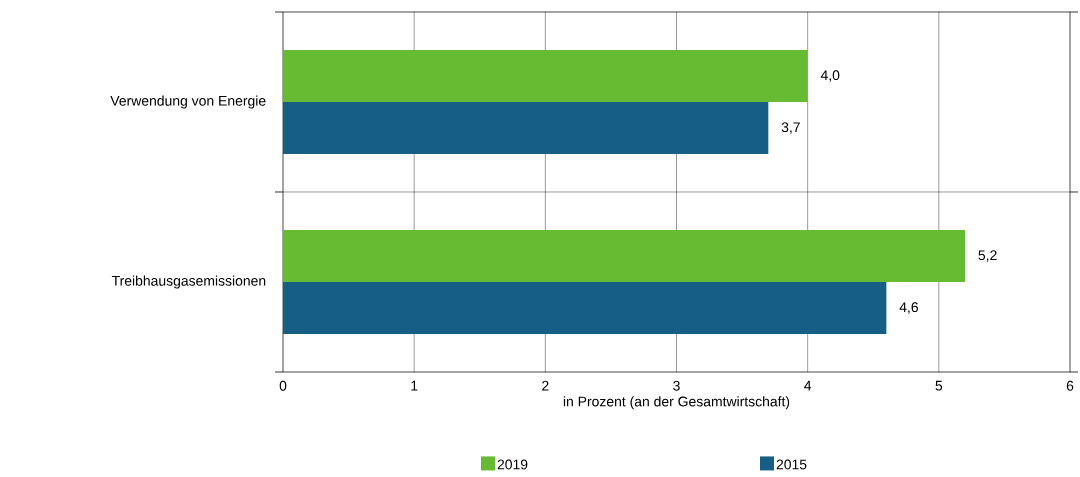 This screenshot has height=477, width=1080. What do you see at coordinates (676, 385) in the screenshot?
I see `x-tick-label: 3` at bounding box center [676, 385].